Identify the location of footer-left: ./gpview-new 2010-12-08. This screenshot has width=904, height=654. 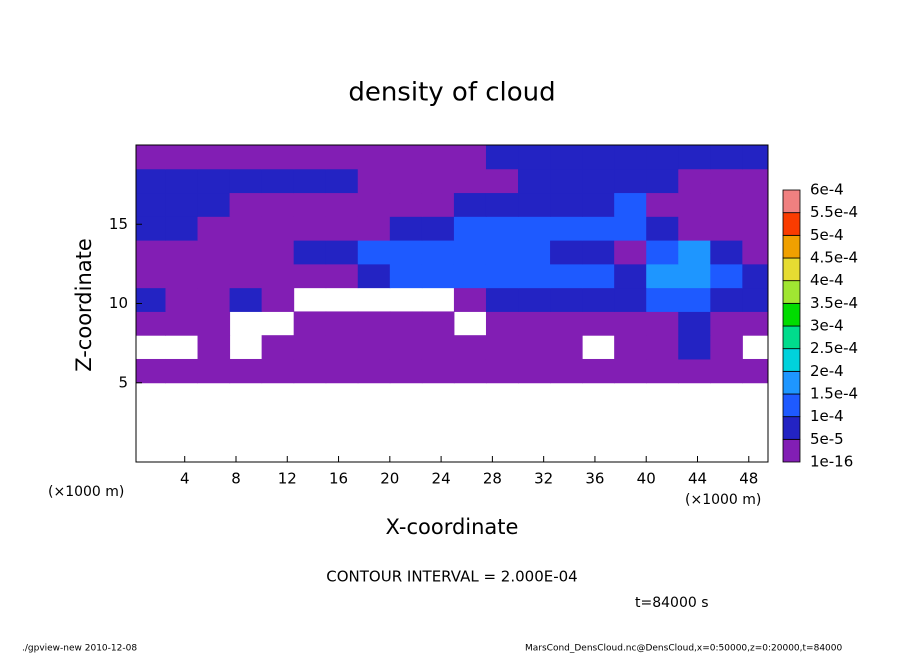
(79, 649).